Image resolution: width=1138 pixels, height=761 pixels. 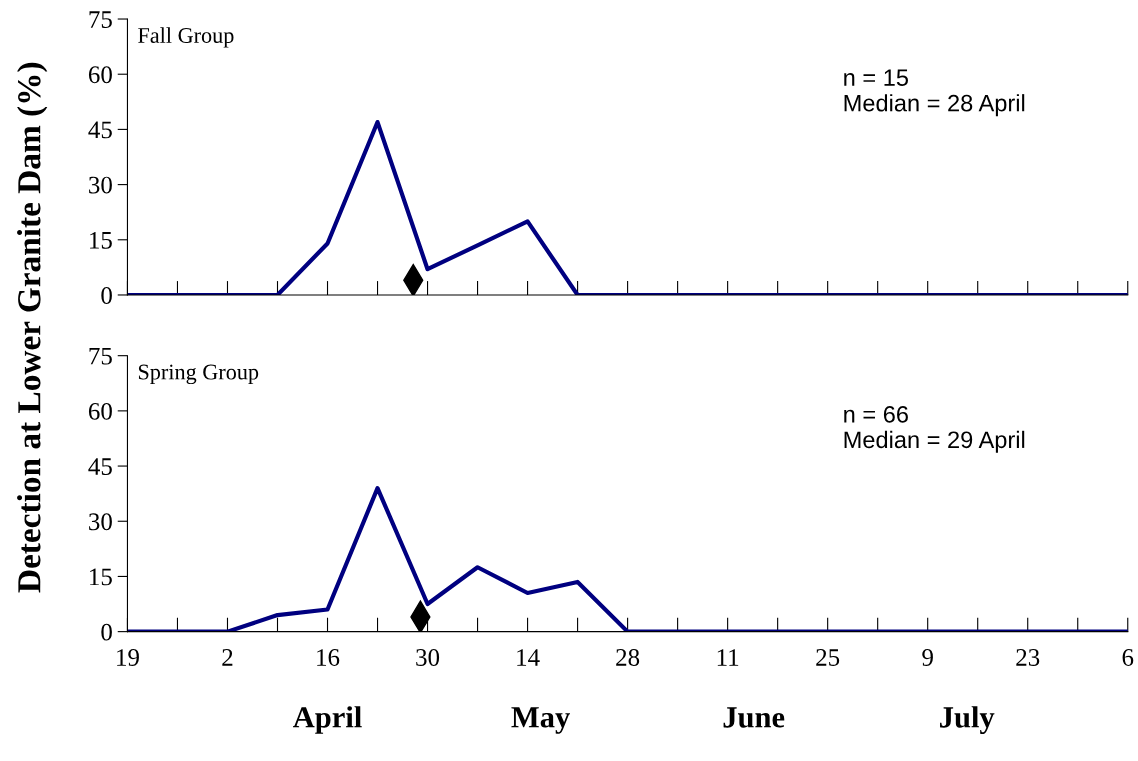 I want to click on annotation: Spring Group, so click(x=198, y=374).